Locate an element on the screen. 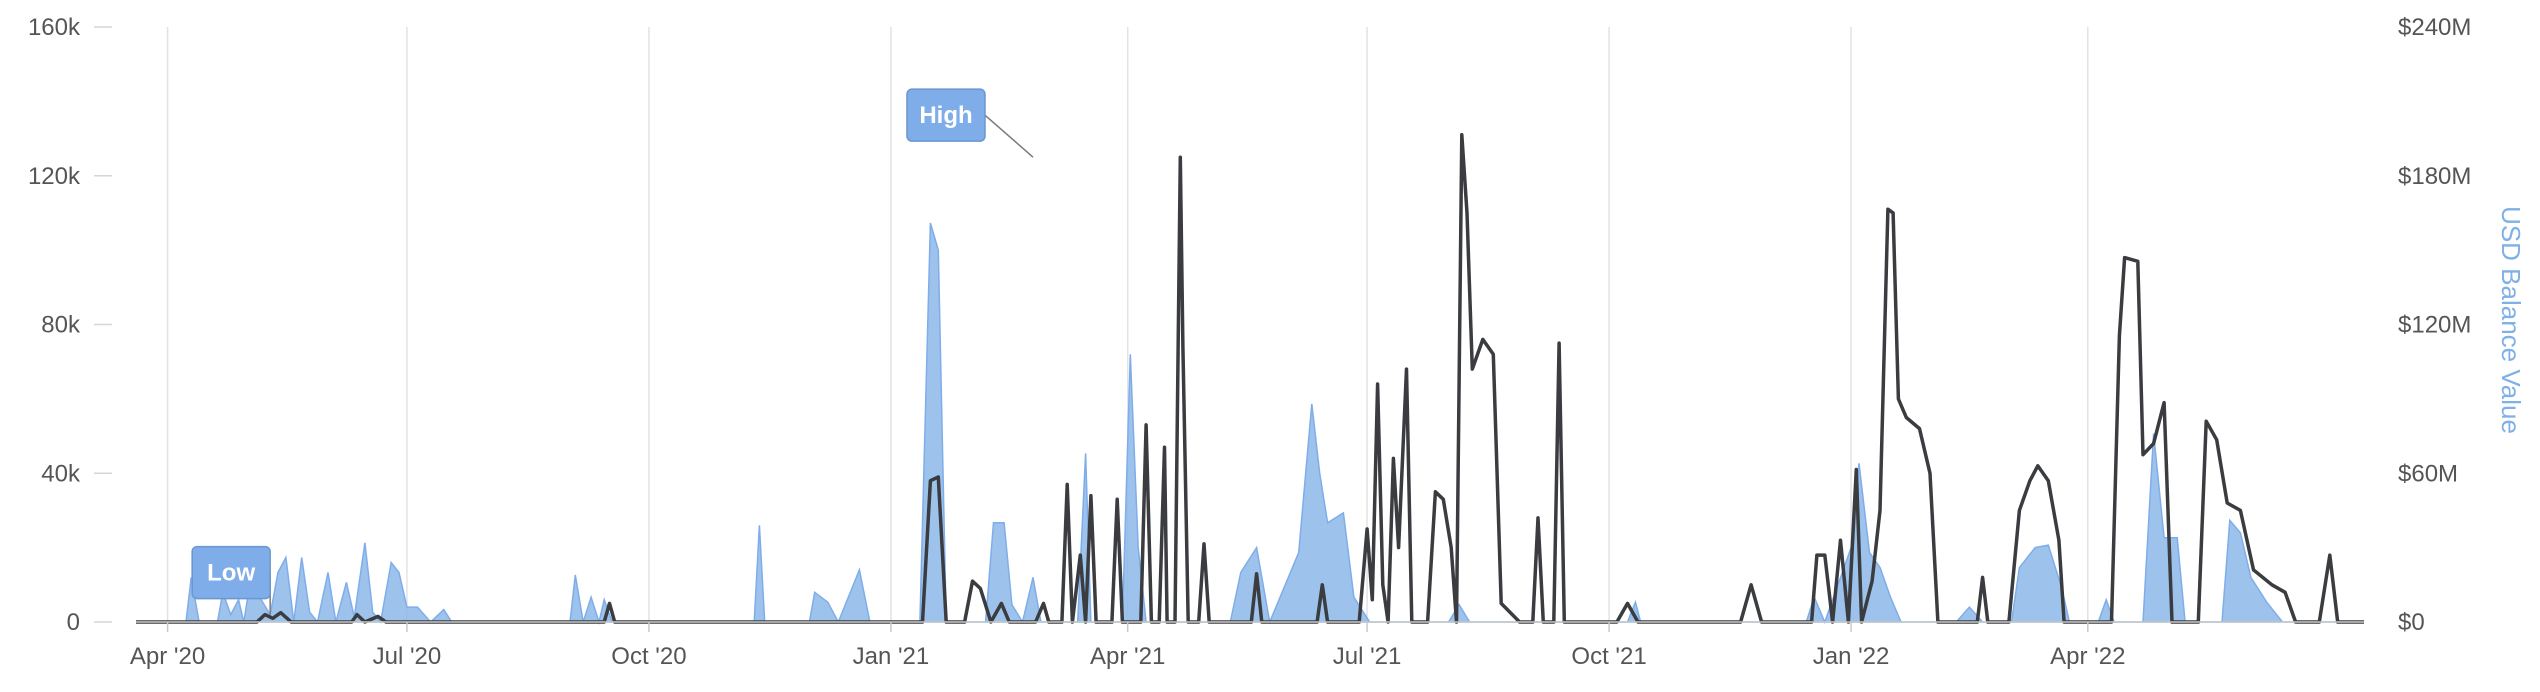  flag-box-low is located at coordinates (231, 572).